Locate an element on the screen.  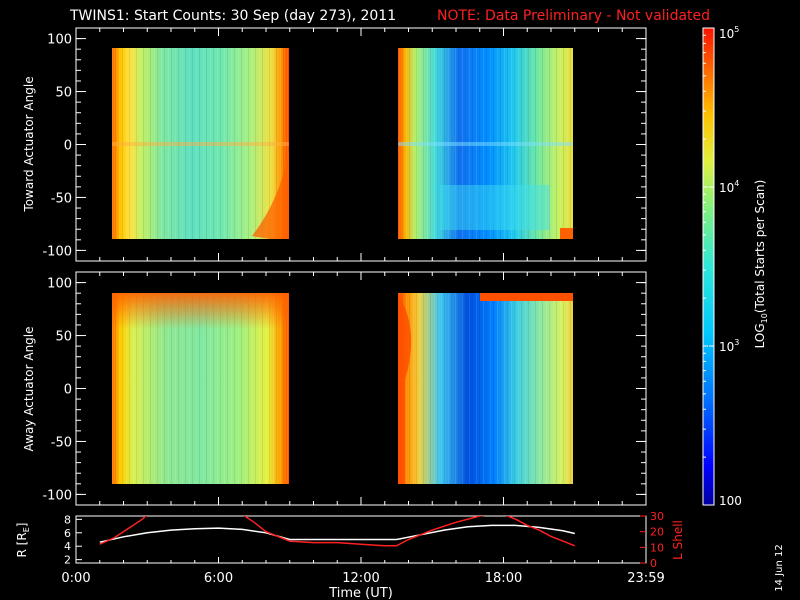
colorbar-tick-label: 10⁴ is located at coordinates (729, 187).